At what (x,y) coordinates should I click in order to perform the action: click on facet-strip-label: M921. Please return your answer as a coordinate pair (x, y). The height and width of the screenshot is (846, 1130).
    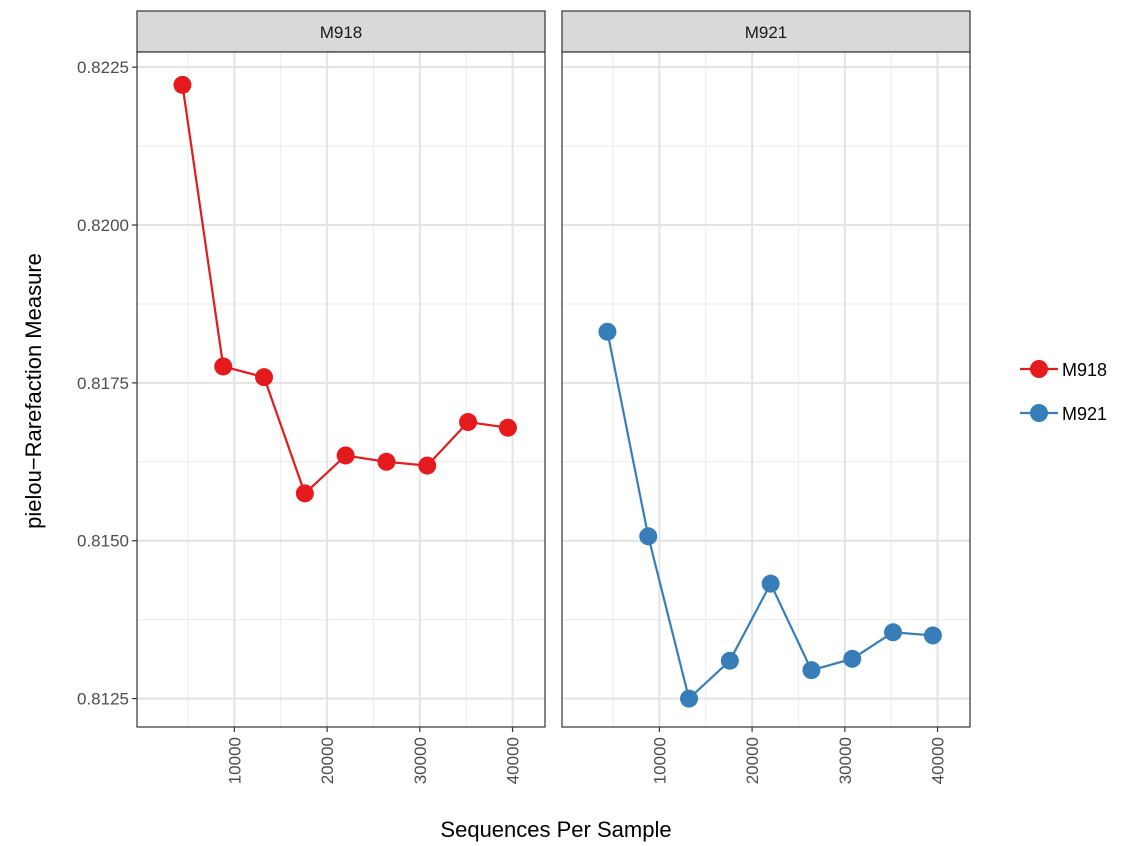
    Looking at the image, I should click on (766, 32).